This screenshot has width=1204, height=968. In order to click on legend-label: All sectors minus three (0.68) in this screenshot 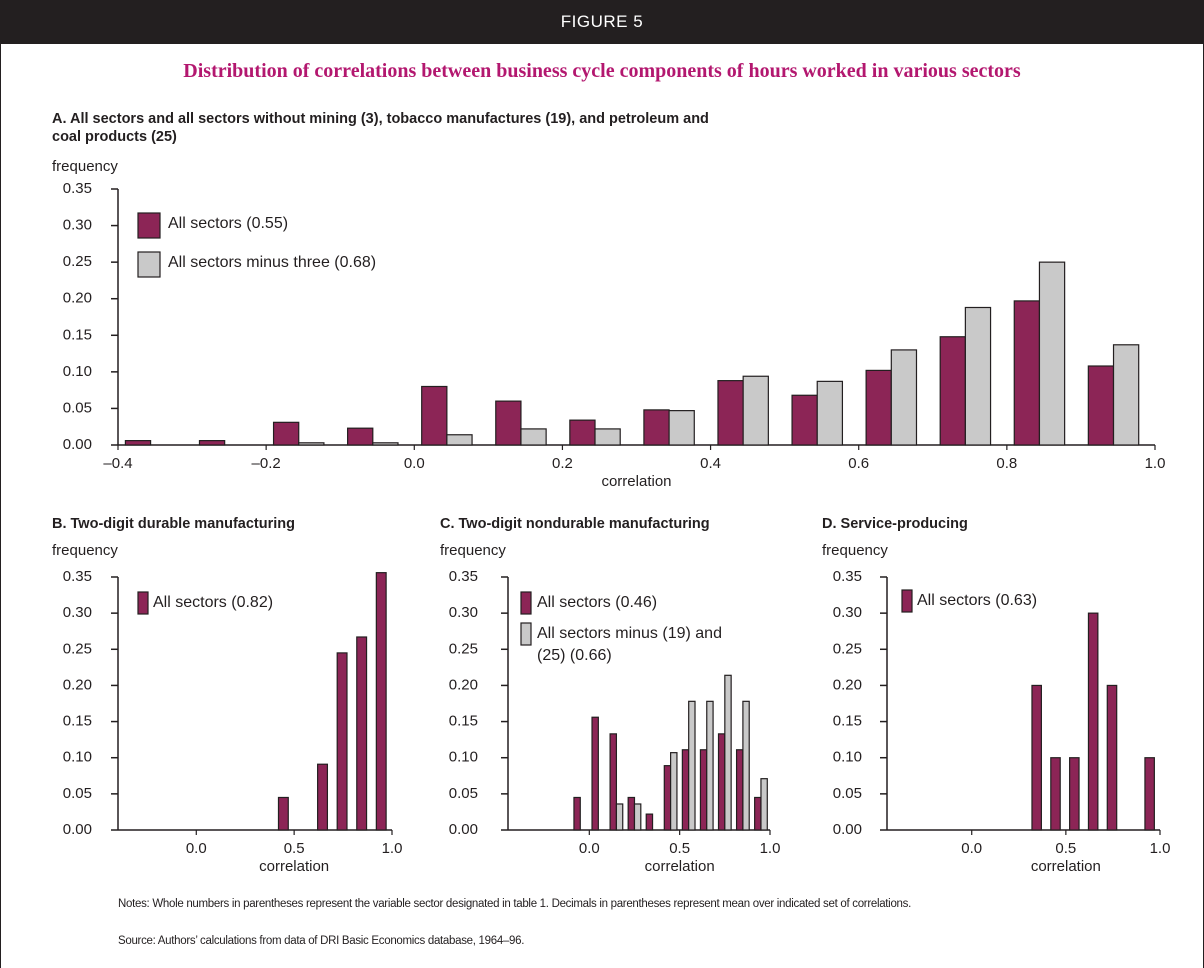, I will do `click(272, 262)`.